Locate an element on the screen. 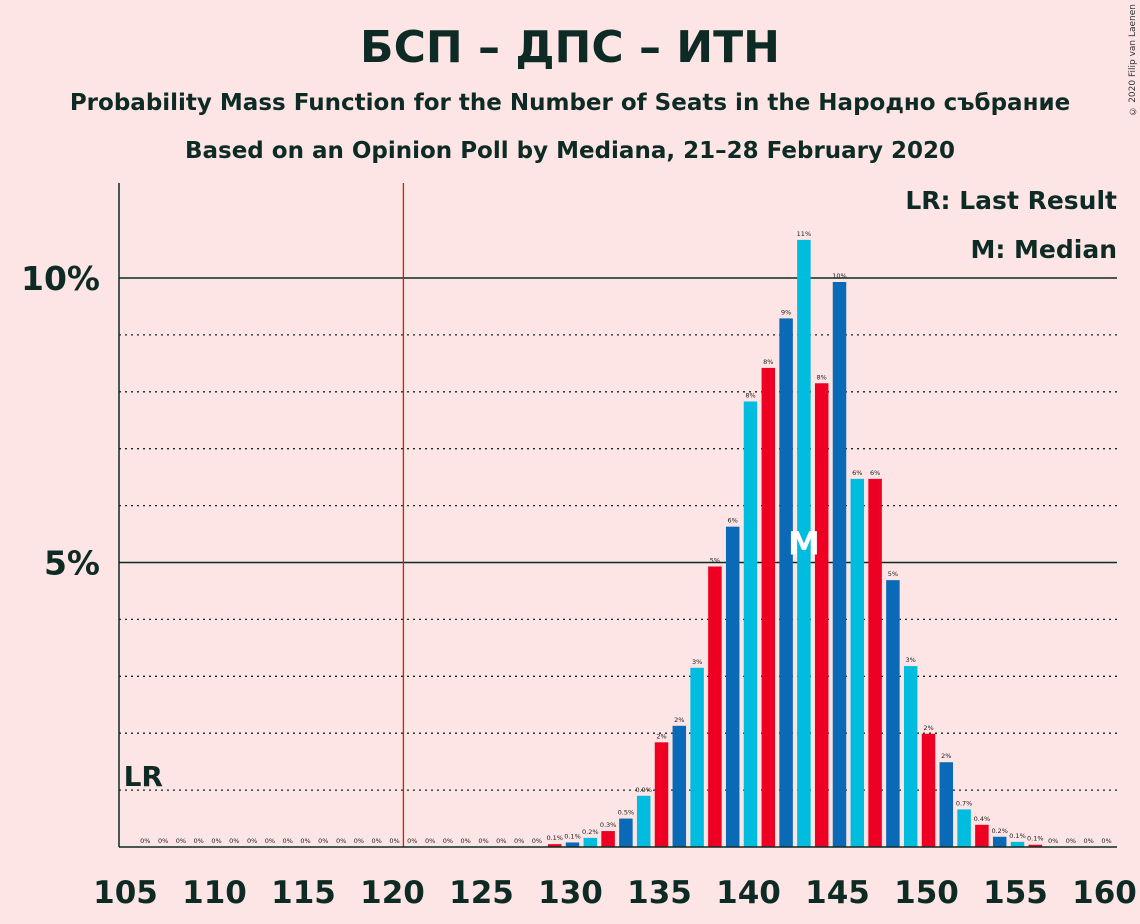 The image size is (1140, 924). bar-label-109: 0% is located at coordinates (199, 841).